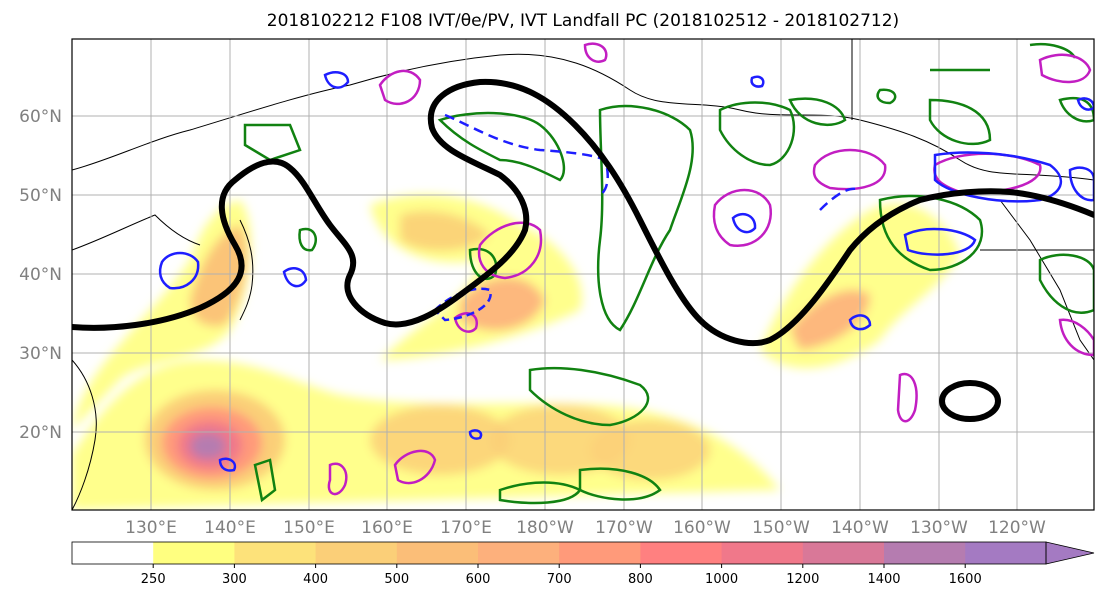  What do you see at coordinates (396, 579) in the screenshot?
I see `colorbar-tick-label: 500` at bounding box center [396, 579].